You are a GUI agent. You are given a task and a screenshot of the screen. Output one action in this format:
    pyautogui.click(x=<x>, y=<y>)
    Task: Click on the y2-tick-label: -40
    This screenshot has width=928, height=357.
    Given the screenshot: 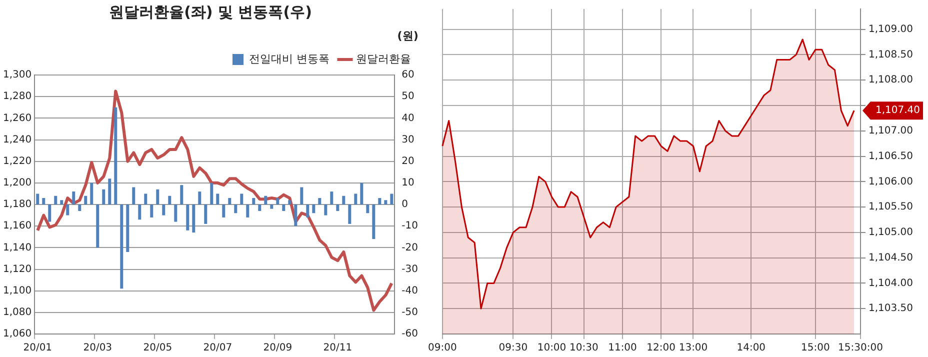 What is the action you would take?
    pyautogui.click(x=410, y=290)
    